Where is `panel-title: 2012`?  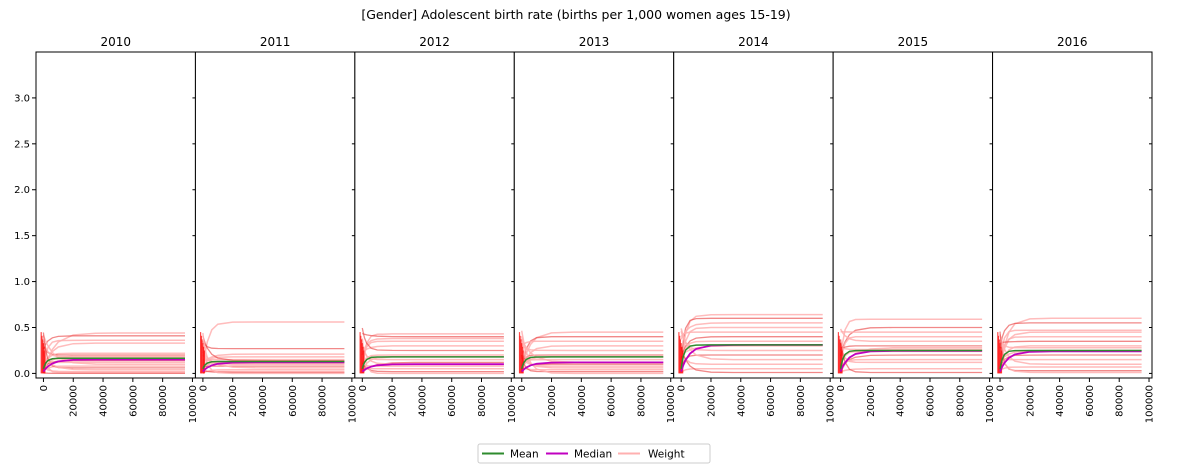
panel-title: 2012 is located at coordinates (434, 42).